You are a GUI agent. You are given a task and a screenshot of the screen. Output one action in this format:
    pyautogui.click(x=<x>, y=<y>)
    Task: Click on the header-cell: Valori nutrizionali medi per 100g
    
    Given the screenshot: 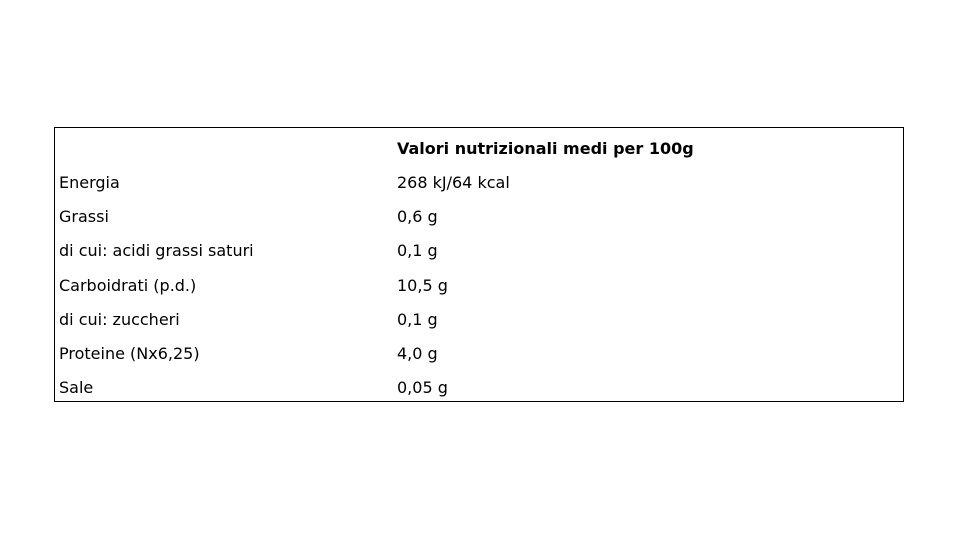 What is the action you would take?
    pyautogui.click(x=545, y=148)
    